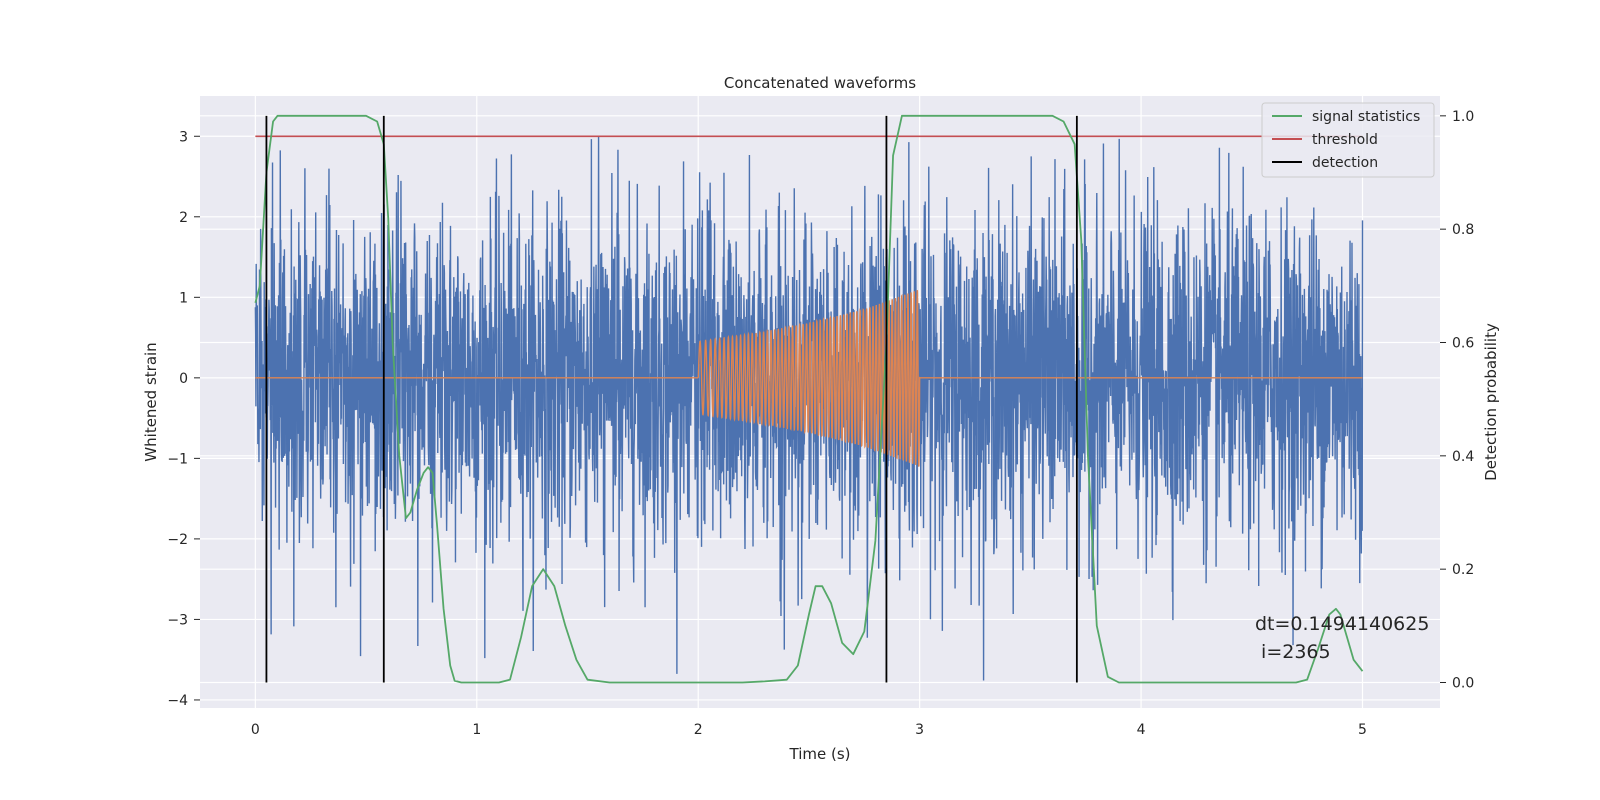 Image resolution: width=1600 pixels, height=800 pixels. I want to click on legend-label-threshold: threshold, so click(1345, 140).